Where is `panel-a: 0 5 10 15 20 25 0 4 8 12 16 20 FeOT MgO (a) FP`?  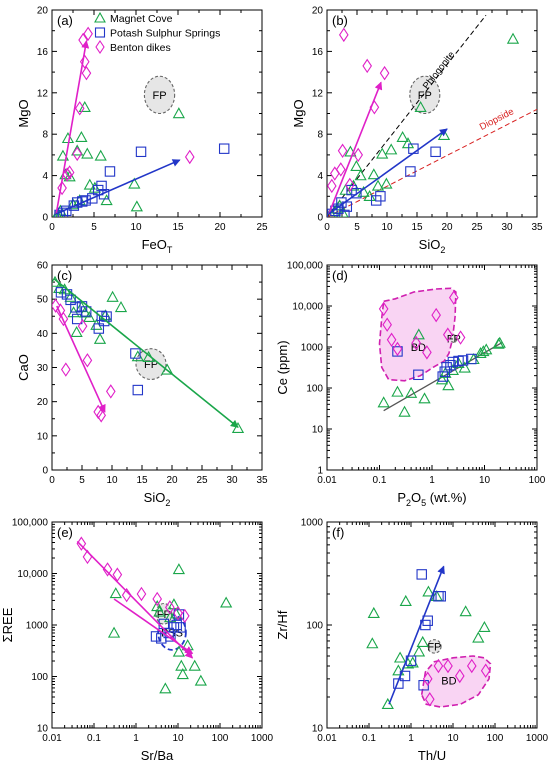
panel-a: 0 5 10 15 20 25 0 4 8 12 16 20 FeOT MgO (a) FP is located at coordinates (142, 131).